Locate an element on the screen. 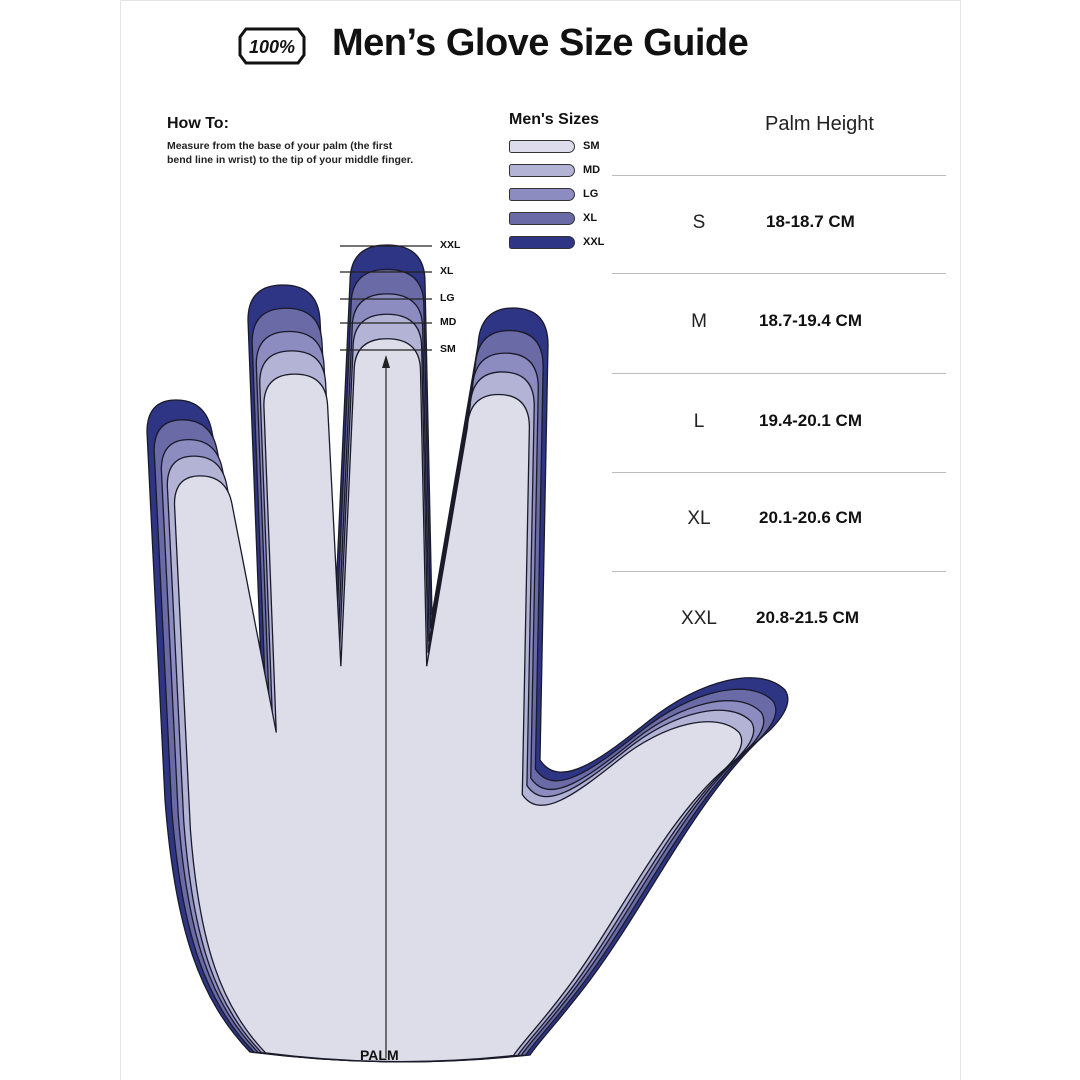 This screenshot has height=1080, width=1080. legend-item-sm: SM is located at coordinates (554, 146).